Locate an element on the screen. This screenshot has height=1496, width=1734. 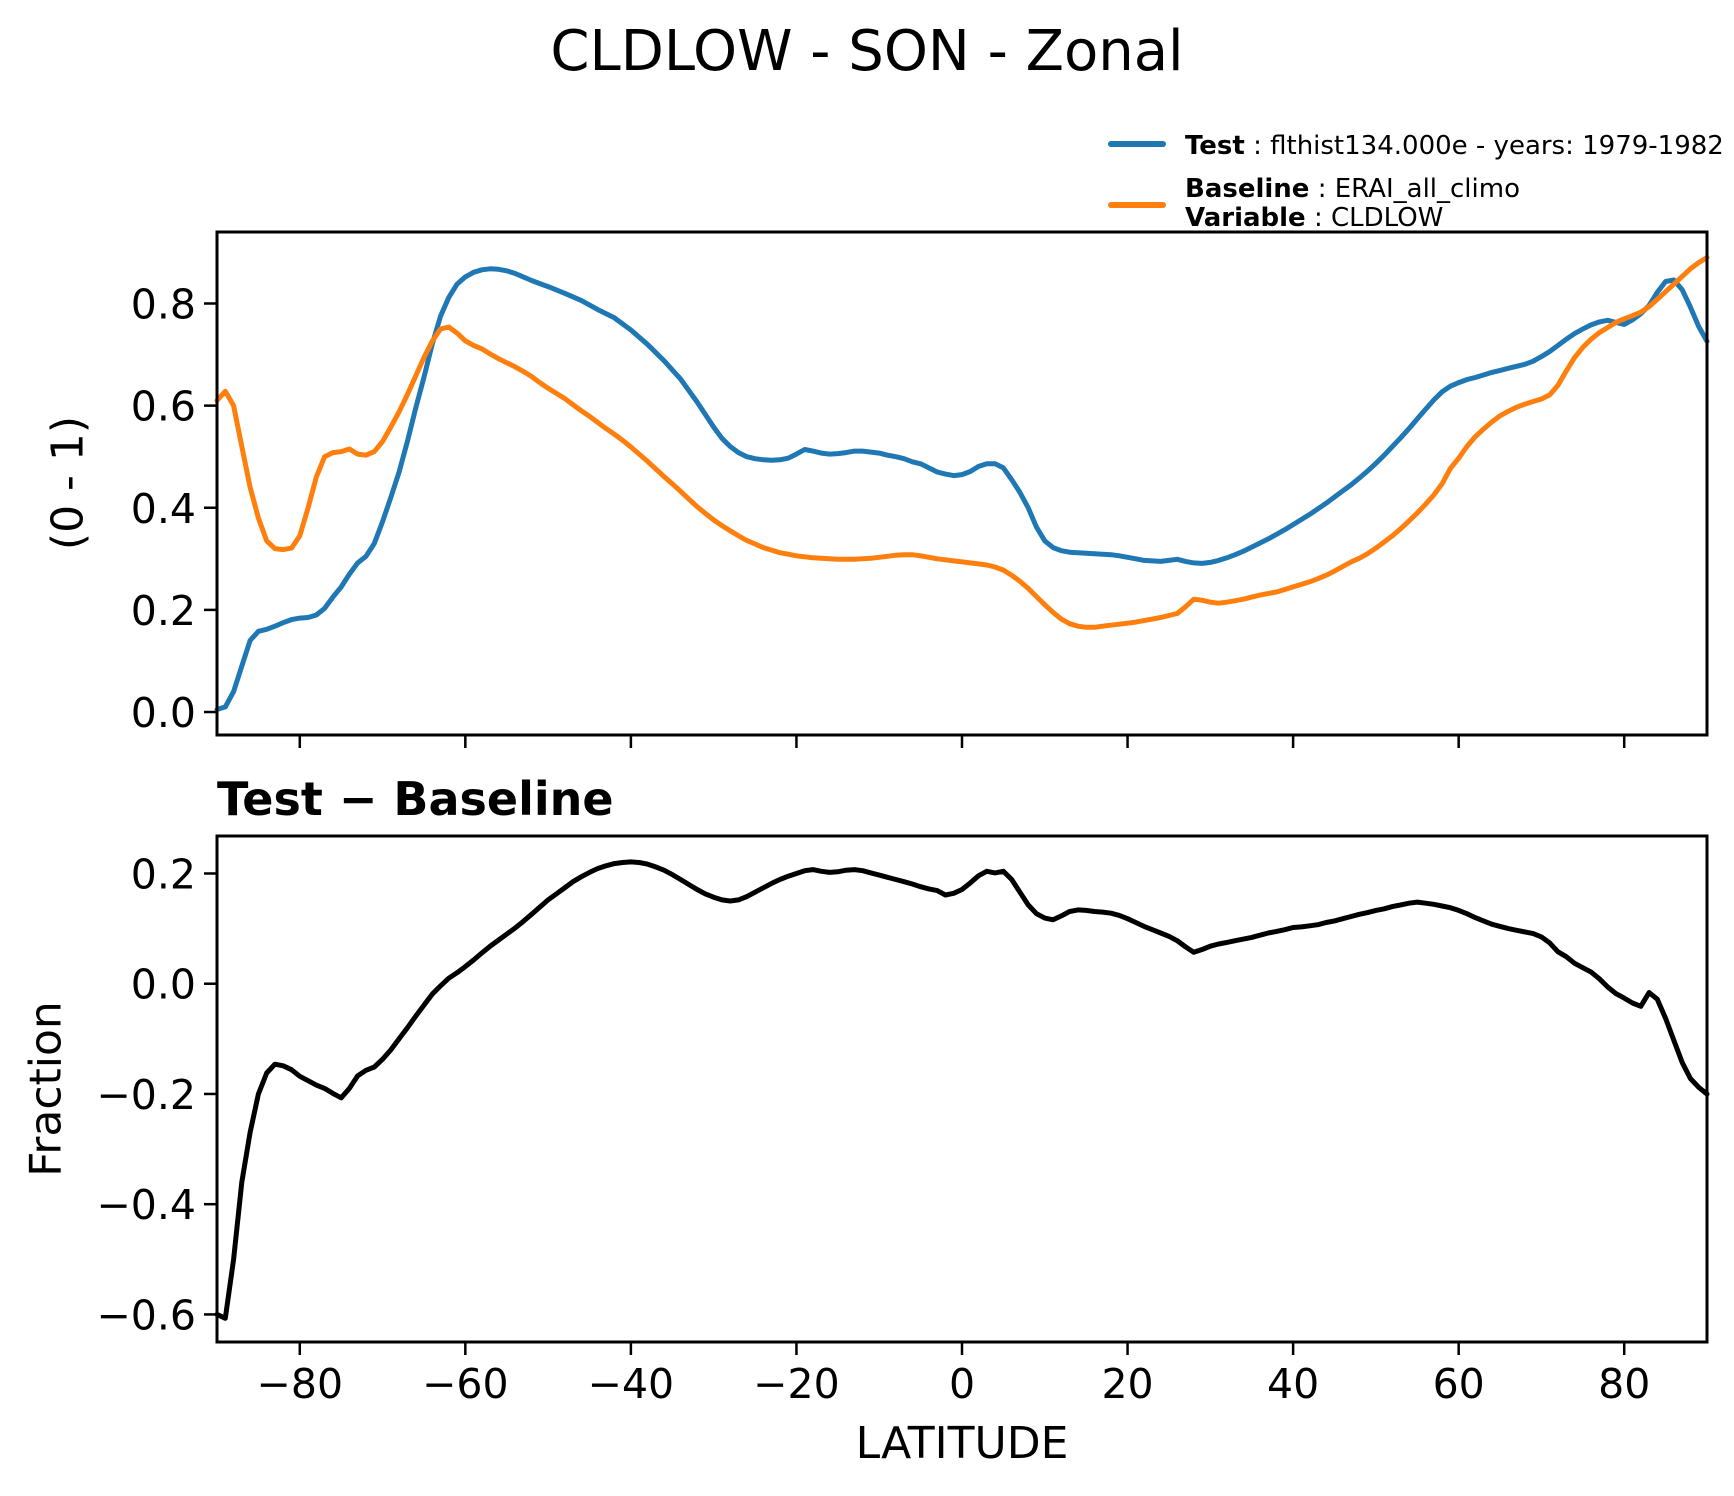
legend-test-label: Test is located at coordinates (1215, 146).